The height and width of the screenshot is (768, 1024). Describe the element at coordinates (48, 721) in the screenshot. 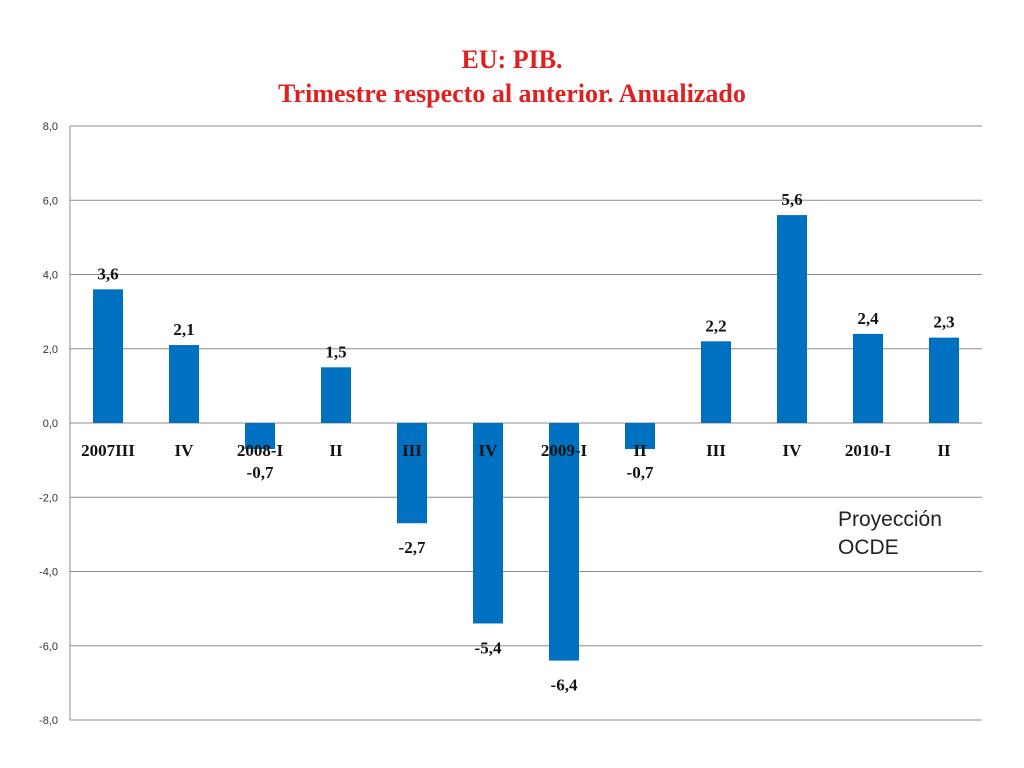

I see `y-tick-label: -8,0` at that location.